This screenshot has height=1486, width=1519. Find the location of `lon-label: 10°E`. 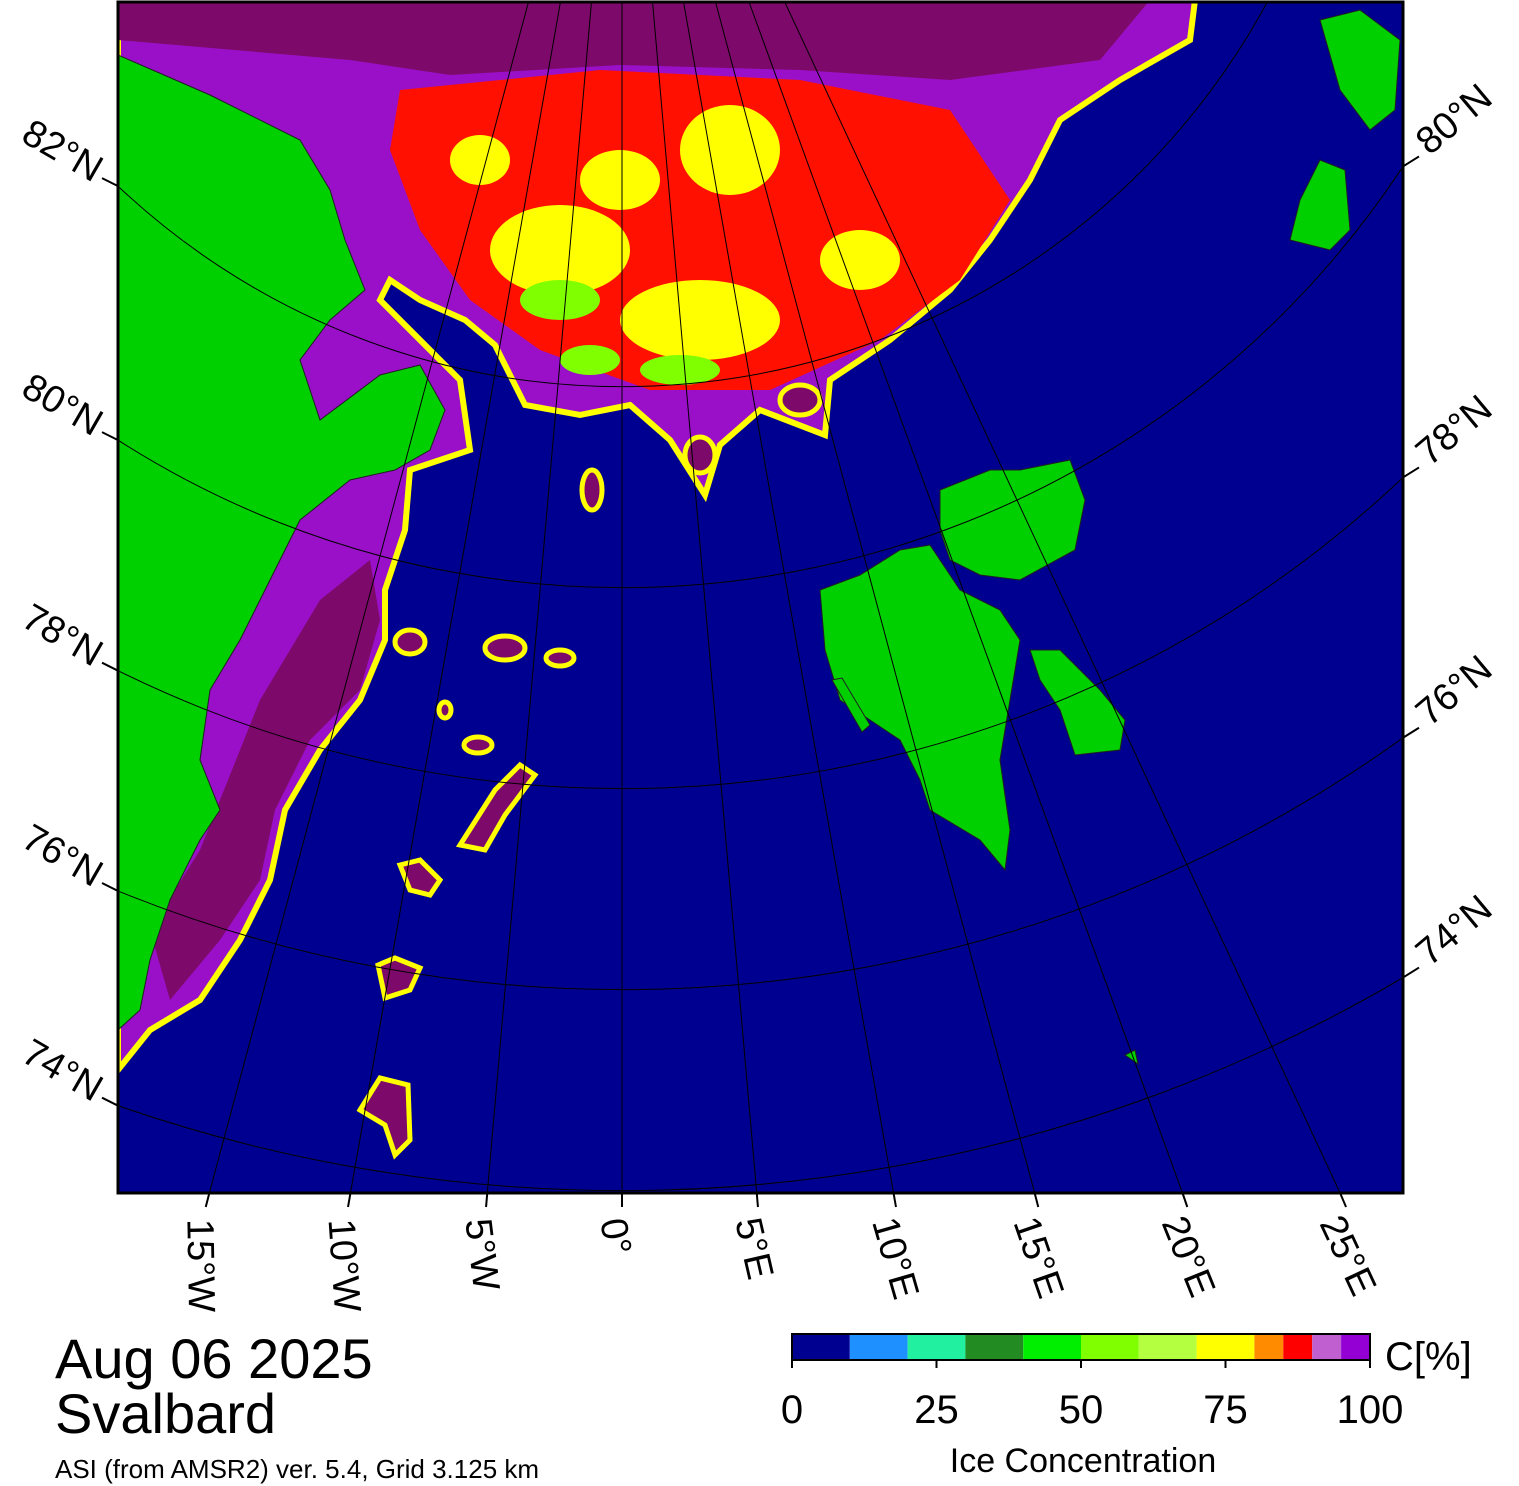

lon-label: 10°E is located at coordinates (894, 1258).